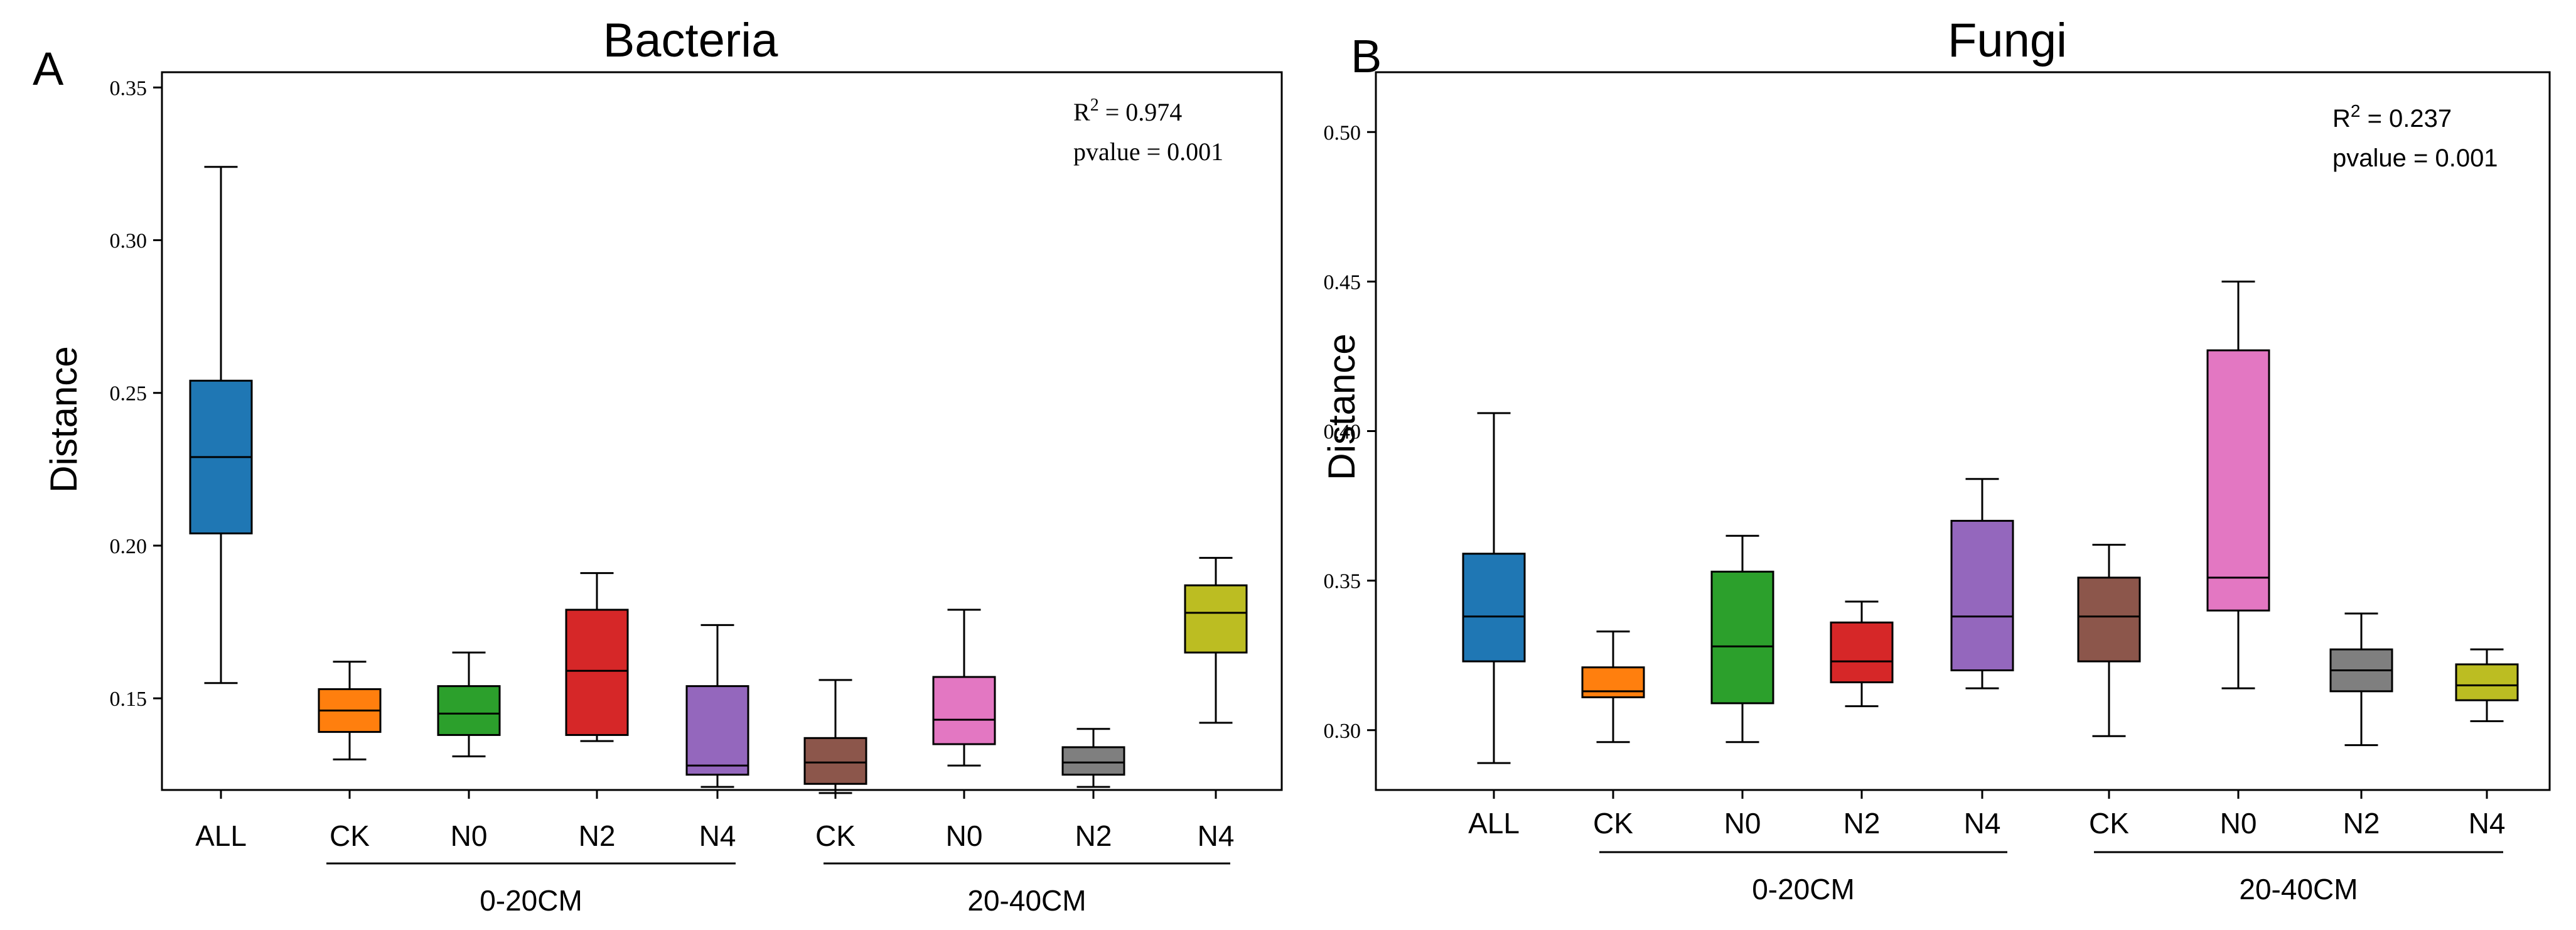 The height and width of the screenshot is (930, 2576). I want to click on y-tick-label: 0.45, so click(1342, 282).